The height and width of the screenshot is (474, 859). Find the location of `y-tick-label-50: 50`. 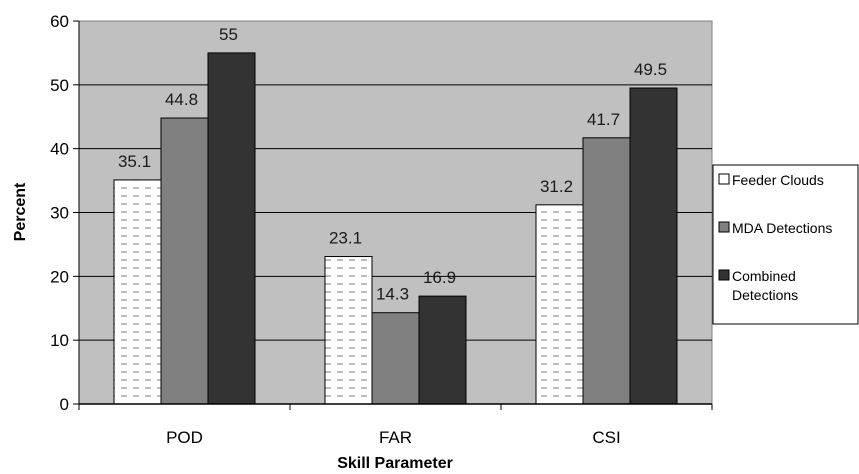

y-tick-label-50: 50 is located at coordinates (59, 85).